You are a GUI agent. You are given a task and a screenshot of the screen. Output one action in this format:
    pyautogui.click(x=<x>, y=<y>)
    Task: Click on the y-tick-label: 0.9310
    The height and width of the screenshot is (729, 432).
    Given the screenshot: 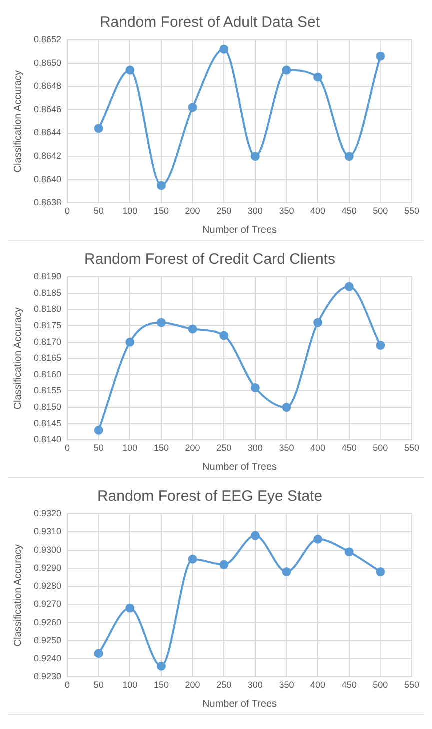 What is the action you would take?
    pyautogui.click(x=48, y=531)
    